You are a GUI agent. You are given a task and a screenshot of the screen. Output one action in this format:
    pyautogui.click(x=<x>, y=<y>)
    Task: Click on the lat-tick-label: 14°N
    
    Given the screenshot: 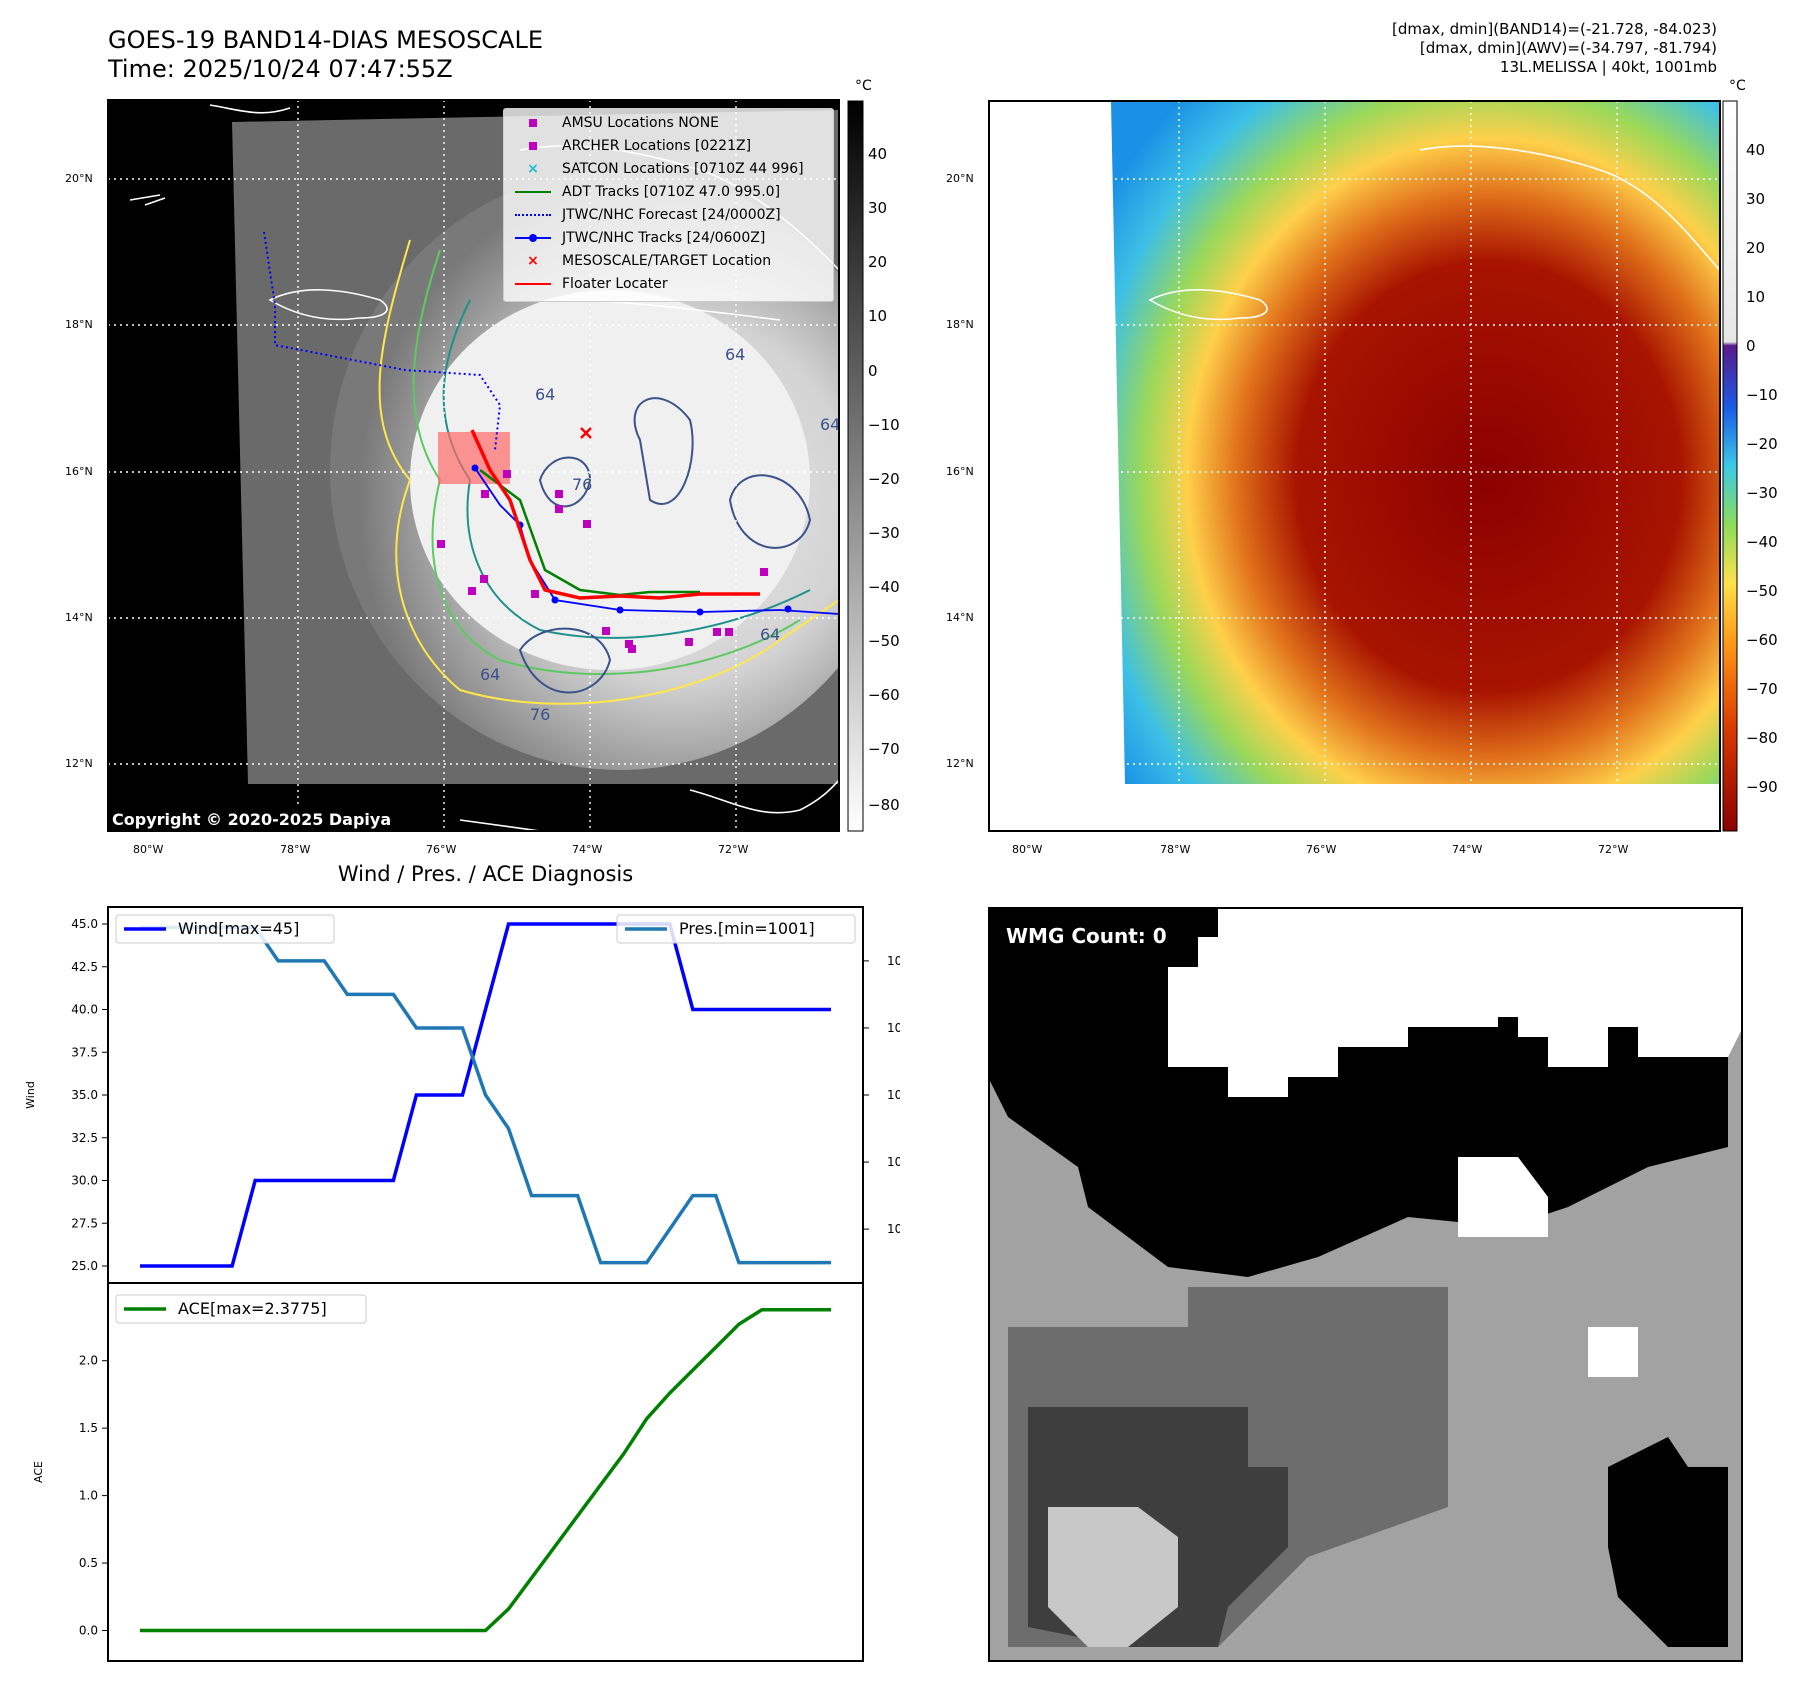 What is the action you would take?
    pyautogui.click(x=960, y=617)
    